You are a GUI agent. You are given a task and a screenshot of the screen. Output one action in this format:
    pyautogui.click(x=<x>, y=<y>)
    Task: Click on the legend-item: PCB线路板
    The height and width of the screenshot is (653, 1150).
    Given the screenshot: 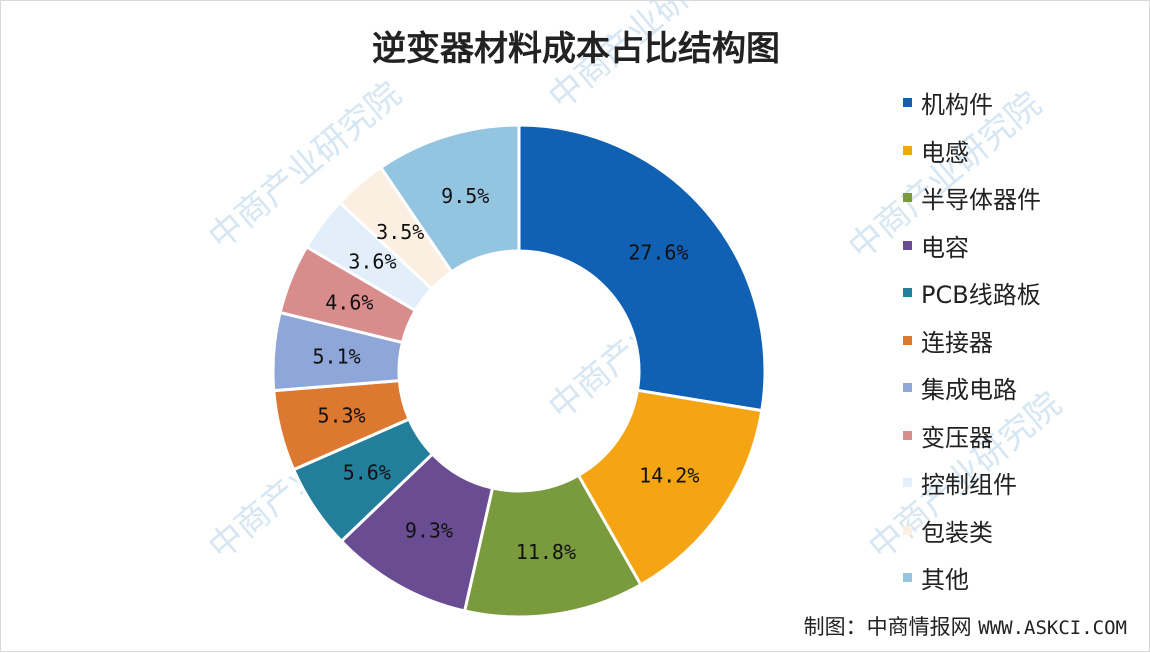 What is the action you would take?
    pyautogui.click(x=1023, y=293)
    